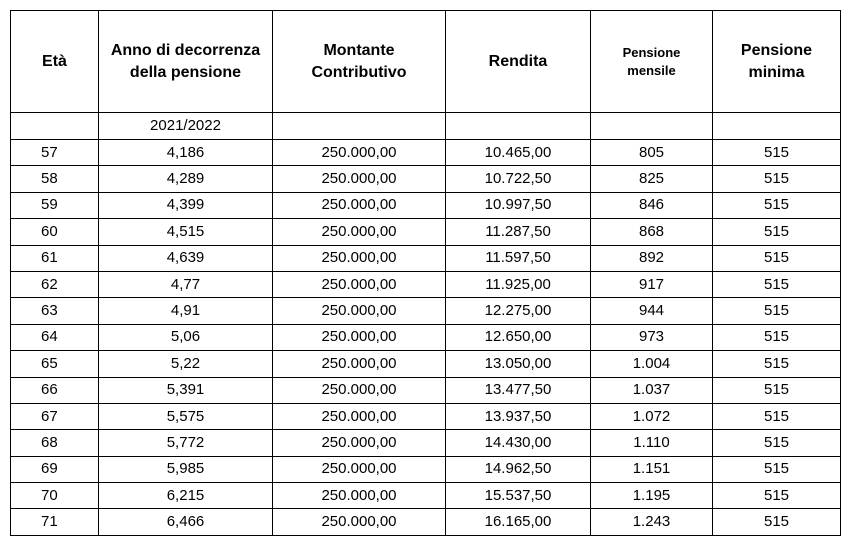  I want to click on header-line: Anno di decorrenza, so click(185, 50).